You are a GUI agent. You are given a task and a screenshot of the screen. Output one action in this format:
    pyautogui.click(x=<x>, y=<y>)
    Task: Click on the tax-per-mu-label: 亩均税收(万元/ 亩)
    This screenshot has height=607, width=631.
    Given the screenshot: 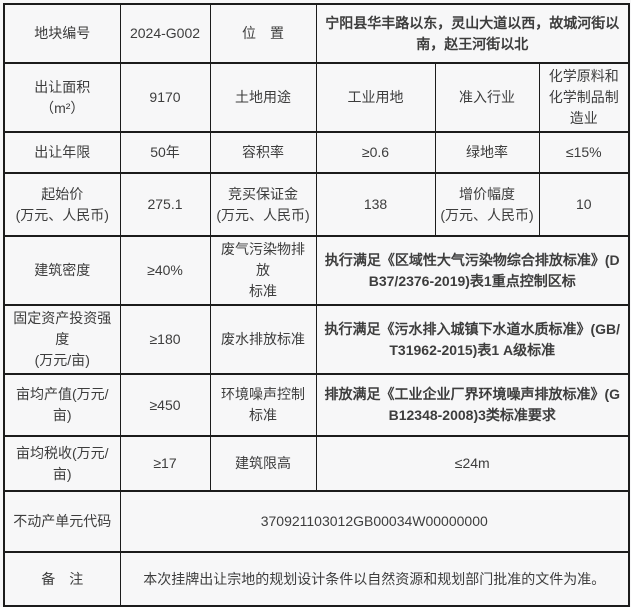 What is the action you would take?
    pyautogui.click(x=62, y=463)
    